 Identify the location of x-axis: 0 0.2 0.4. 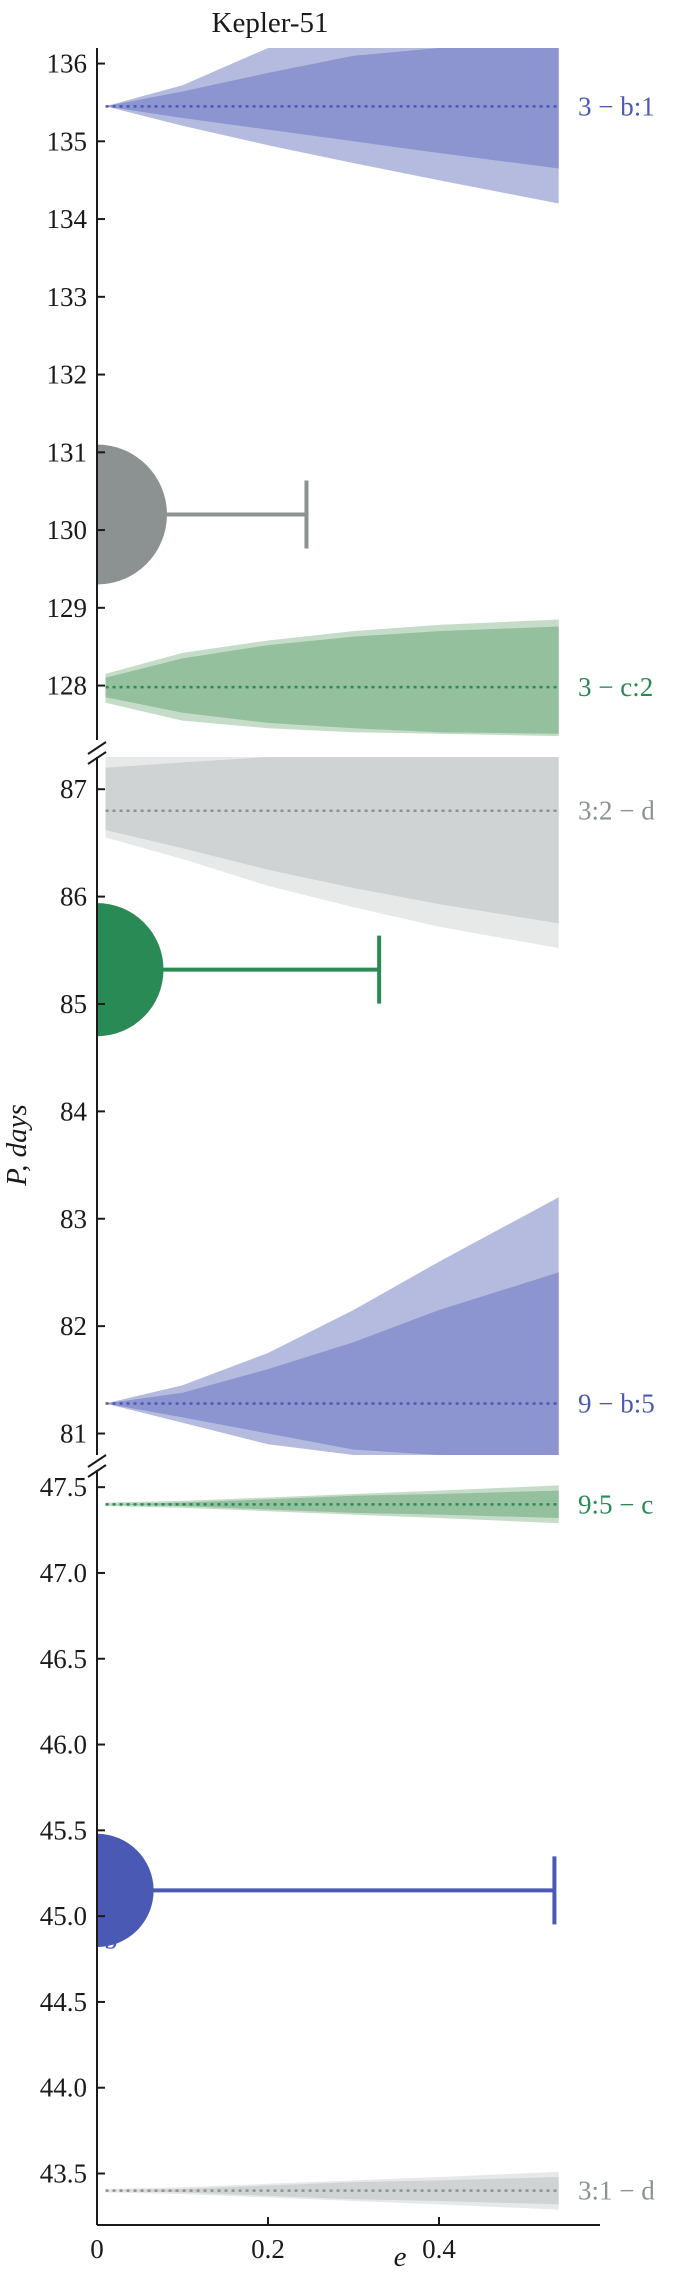
(345, 2240).